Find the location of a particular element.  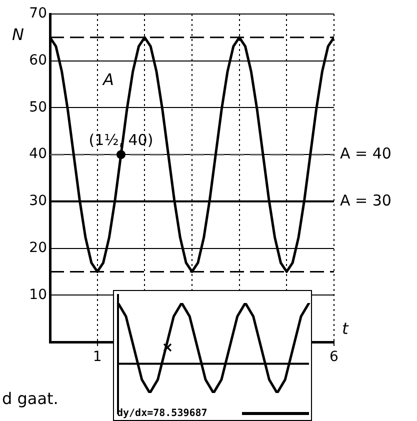

y-tick-label: 50 is located at coordinates (38, 107).